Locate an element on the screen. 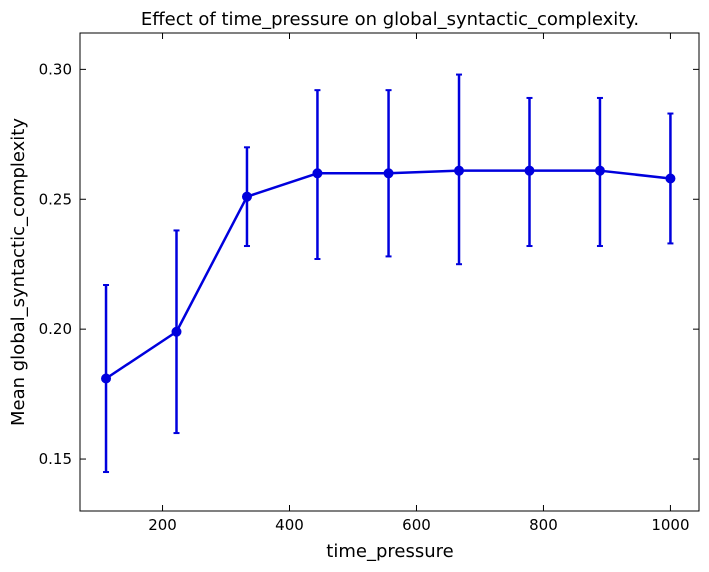 The height and width of the screenshot is (572, 709). y-tick-label: 0.25 is located at coordinates (55, 199).